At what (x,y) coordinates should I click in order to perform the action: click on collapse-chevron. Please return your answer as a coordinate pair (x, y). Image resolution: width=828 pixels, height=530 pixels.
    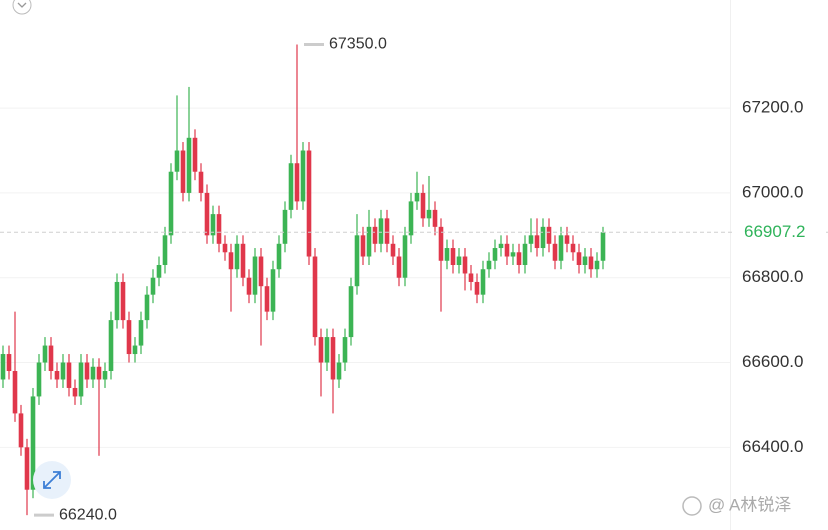
    Looking at the image, I should click on (22, 5).